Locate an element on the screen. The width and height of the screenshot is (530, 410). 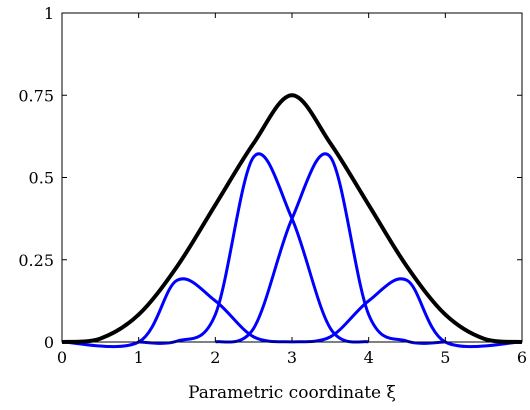
x-tick-label-1: 1 is located at coordinates (139, 357).